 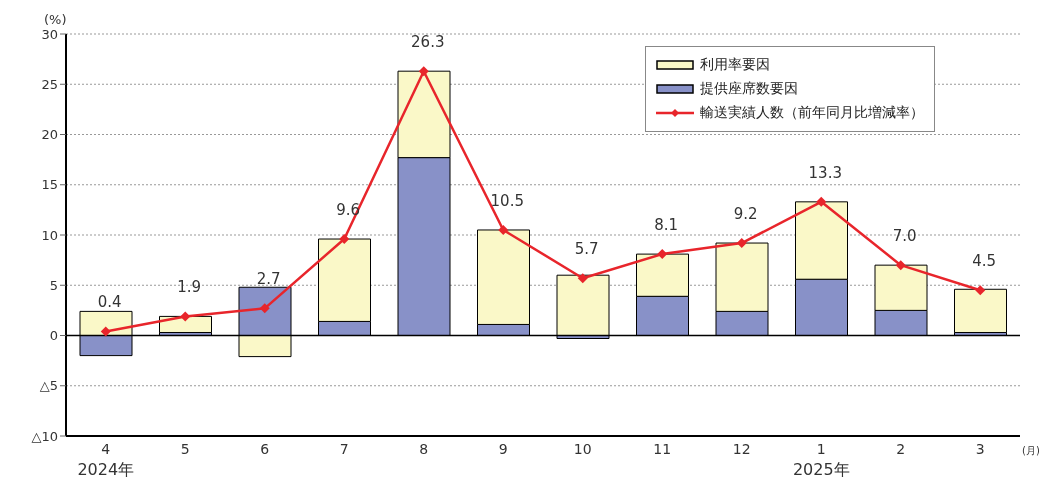 What do you see at coordinates (428, 42) in the screenshot?
I see `data-label: 26.3` at bounding box center [428, 42].